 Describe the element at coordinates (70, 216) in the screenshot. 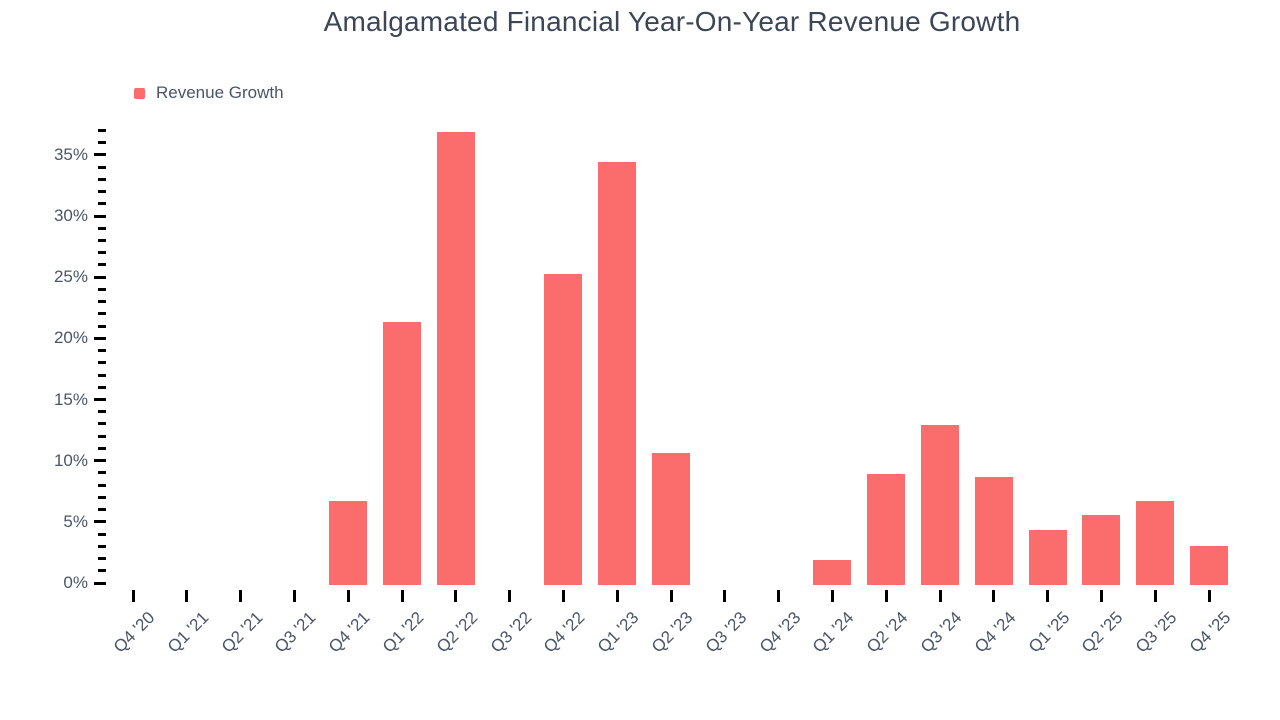

I see `y-axis-label: 30%` at that location.